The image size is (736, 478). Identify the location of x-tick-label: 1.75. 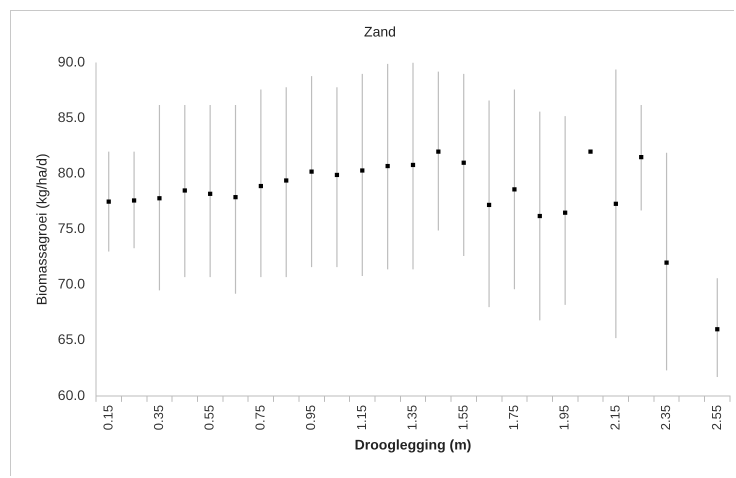
(514, 417).